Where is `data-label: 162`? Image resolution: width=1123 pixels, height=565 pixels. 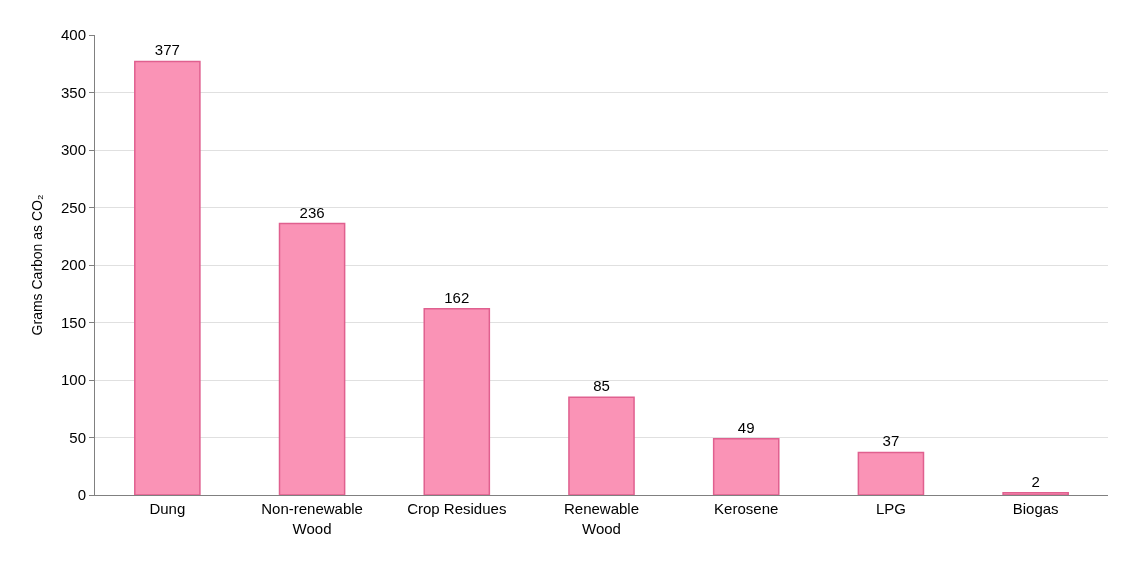 data-label: 162 is located at coordinates (457, 297).